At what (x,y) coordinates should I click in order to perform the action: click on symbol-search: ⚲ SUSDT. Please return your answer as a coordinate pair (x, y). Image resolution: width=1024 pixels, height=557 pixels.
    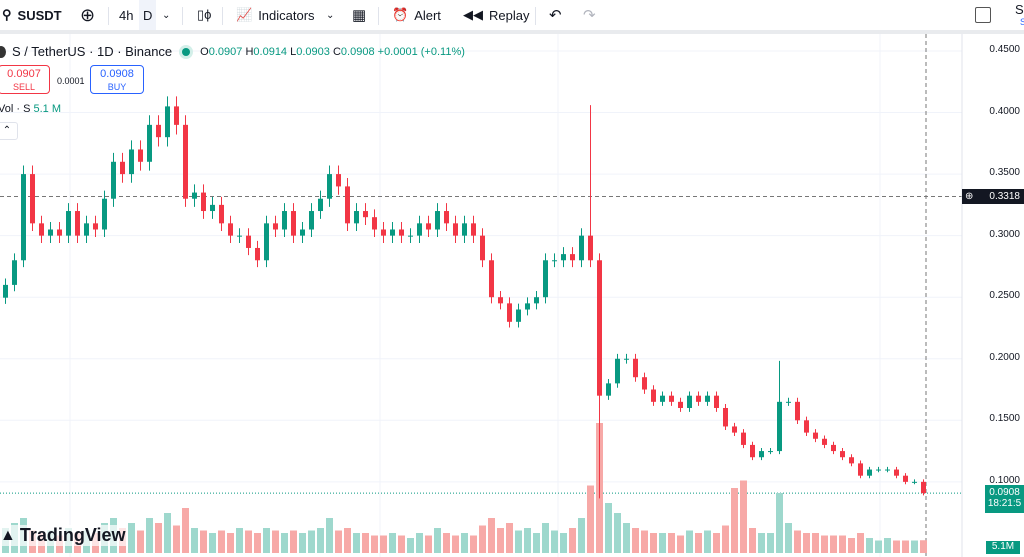
    Looking at the image, I should click on (32, 15).